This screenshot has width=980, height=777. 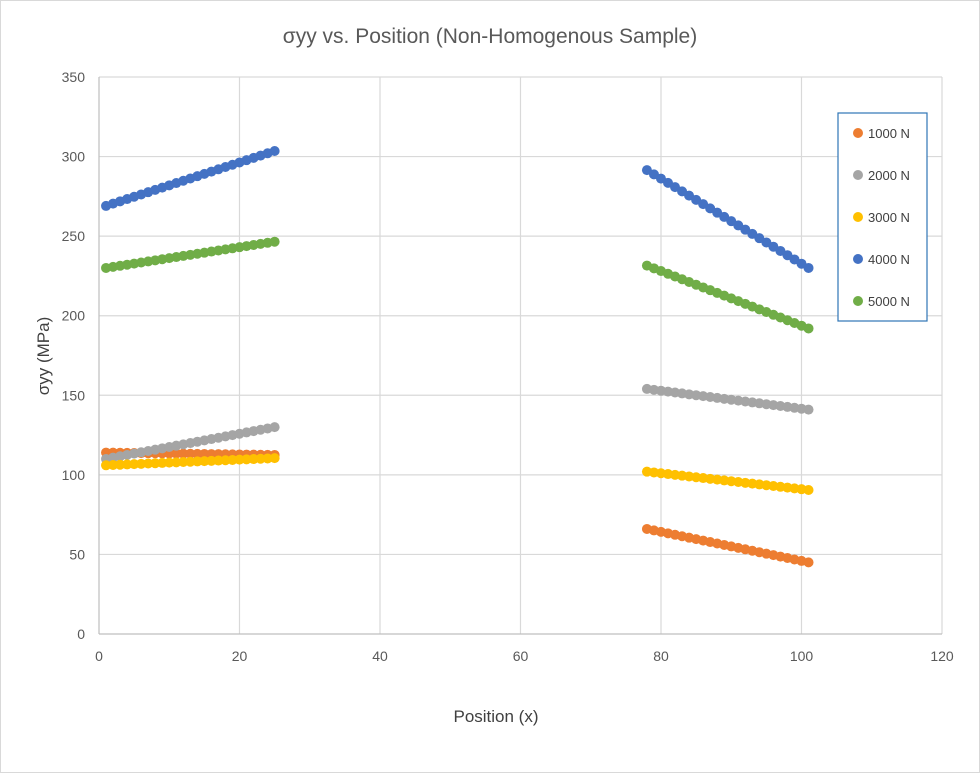 I want to click on x-tick-label: 0, so click(x=99, y=656).